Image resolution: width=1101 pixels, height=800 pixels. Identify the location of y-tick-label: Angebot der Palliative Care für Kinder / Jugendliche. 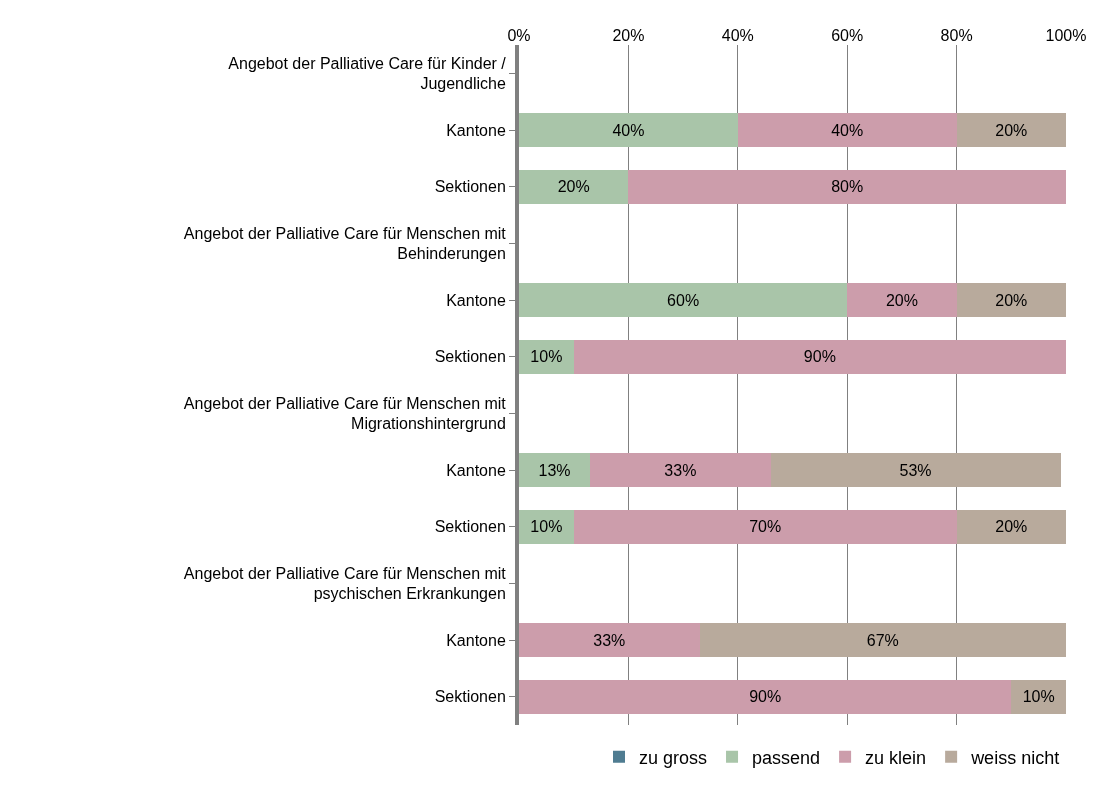
(367, 73).